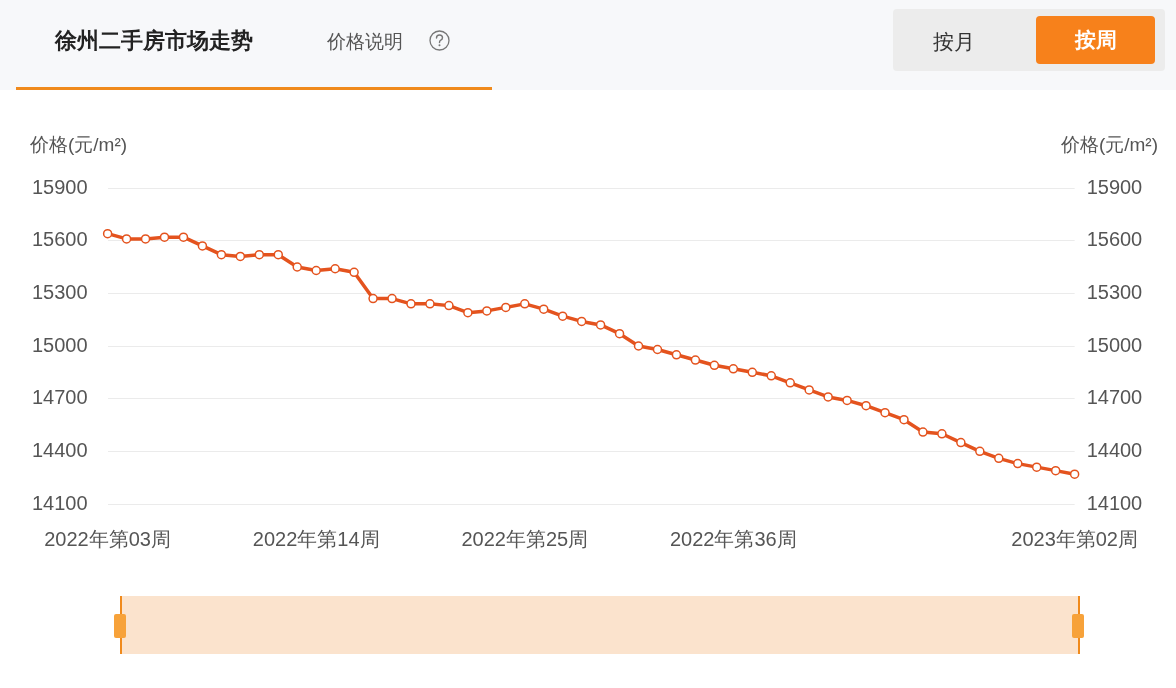 Image resolution: width=1176 pixels, height=688 pixels. Describe the element at coordinates (1114, 186) in the screenshot. I see `y2-tick-label: 15900` at that location.